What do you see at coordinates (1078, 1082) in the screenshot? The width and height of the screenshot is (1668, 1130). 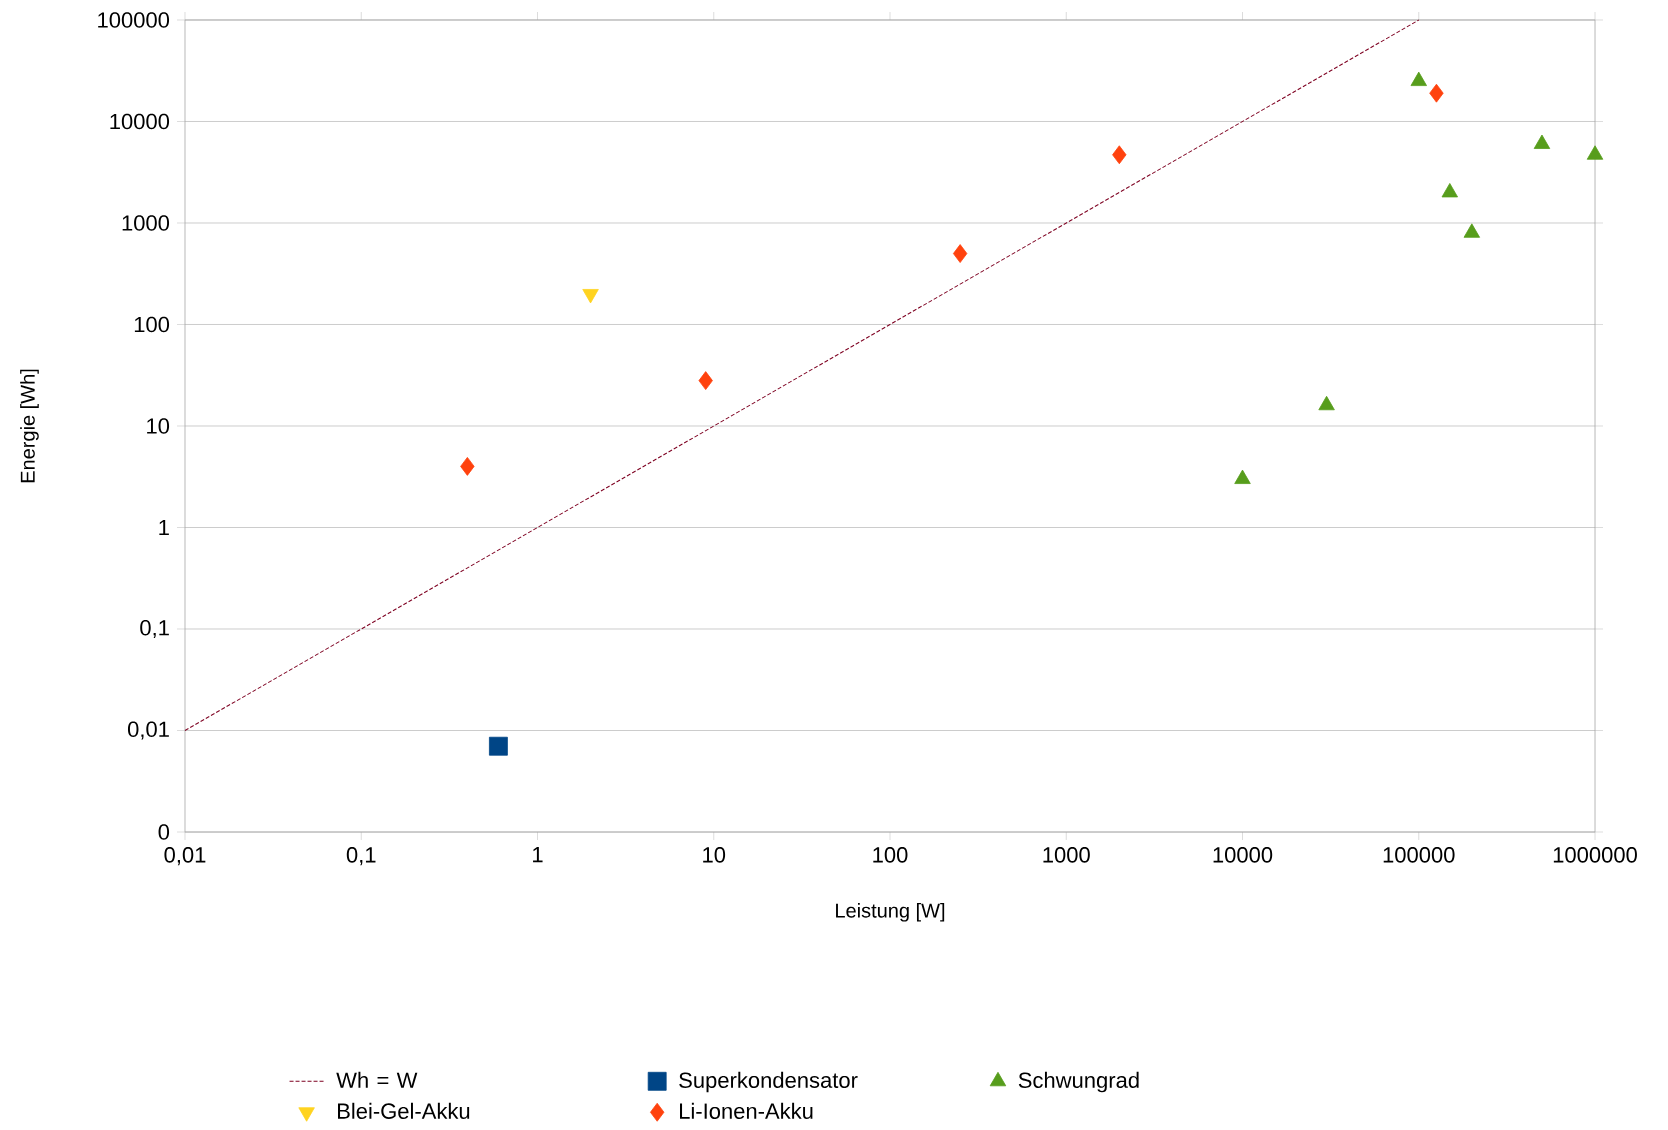 I see `legend-label: Schwungrad` at bounding box center [1078, 1082].